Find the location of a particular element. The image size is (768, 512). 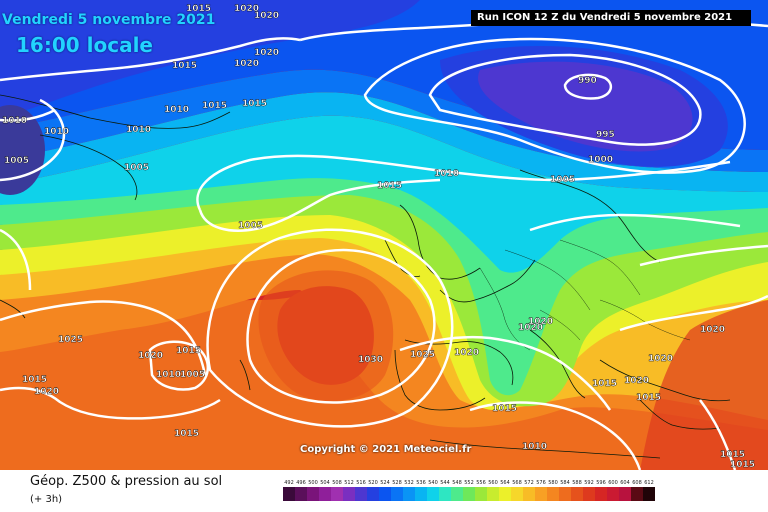

legend-entry: 540 is located at coordinates (433, 490).